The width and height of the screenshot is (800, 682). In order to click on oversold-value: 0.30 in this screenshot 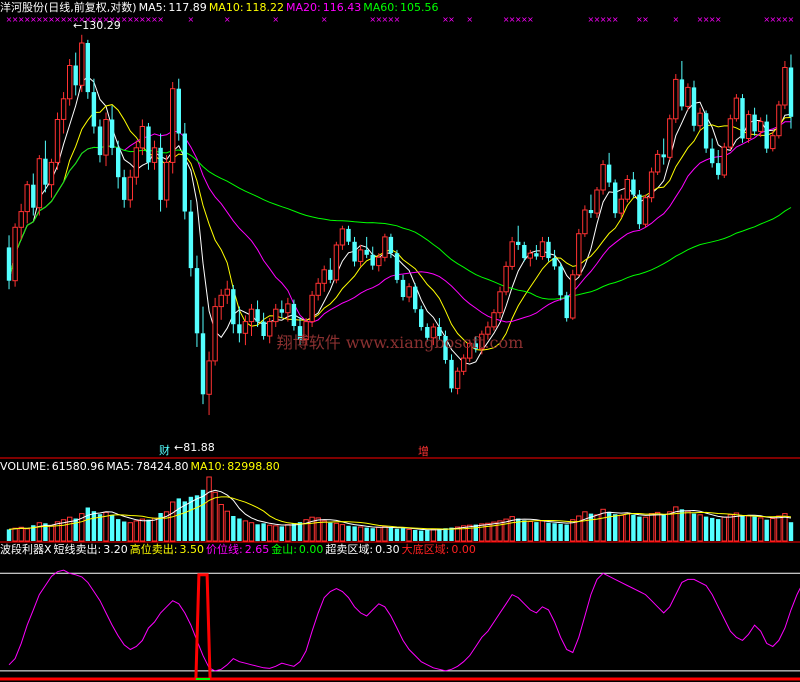, I will do `click(387, 549)`.